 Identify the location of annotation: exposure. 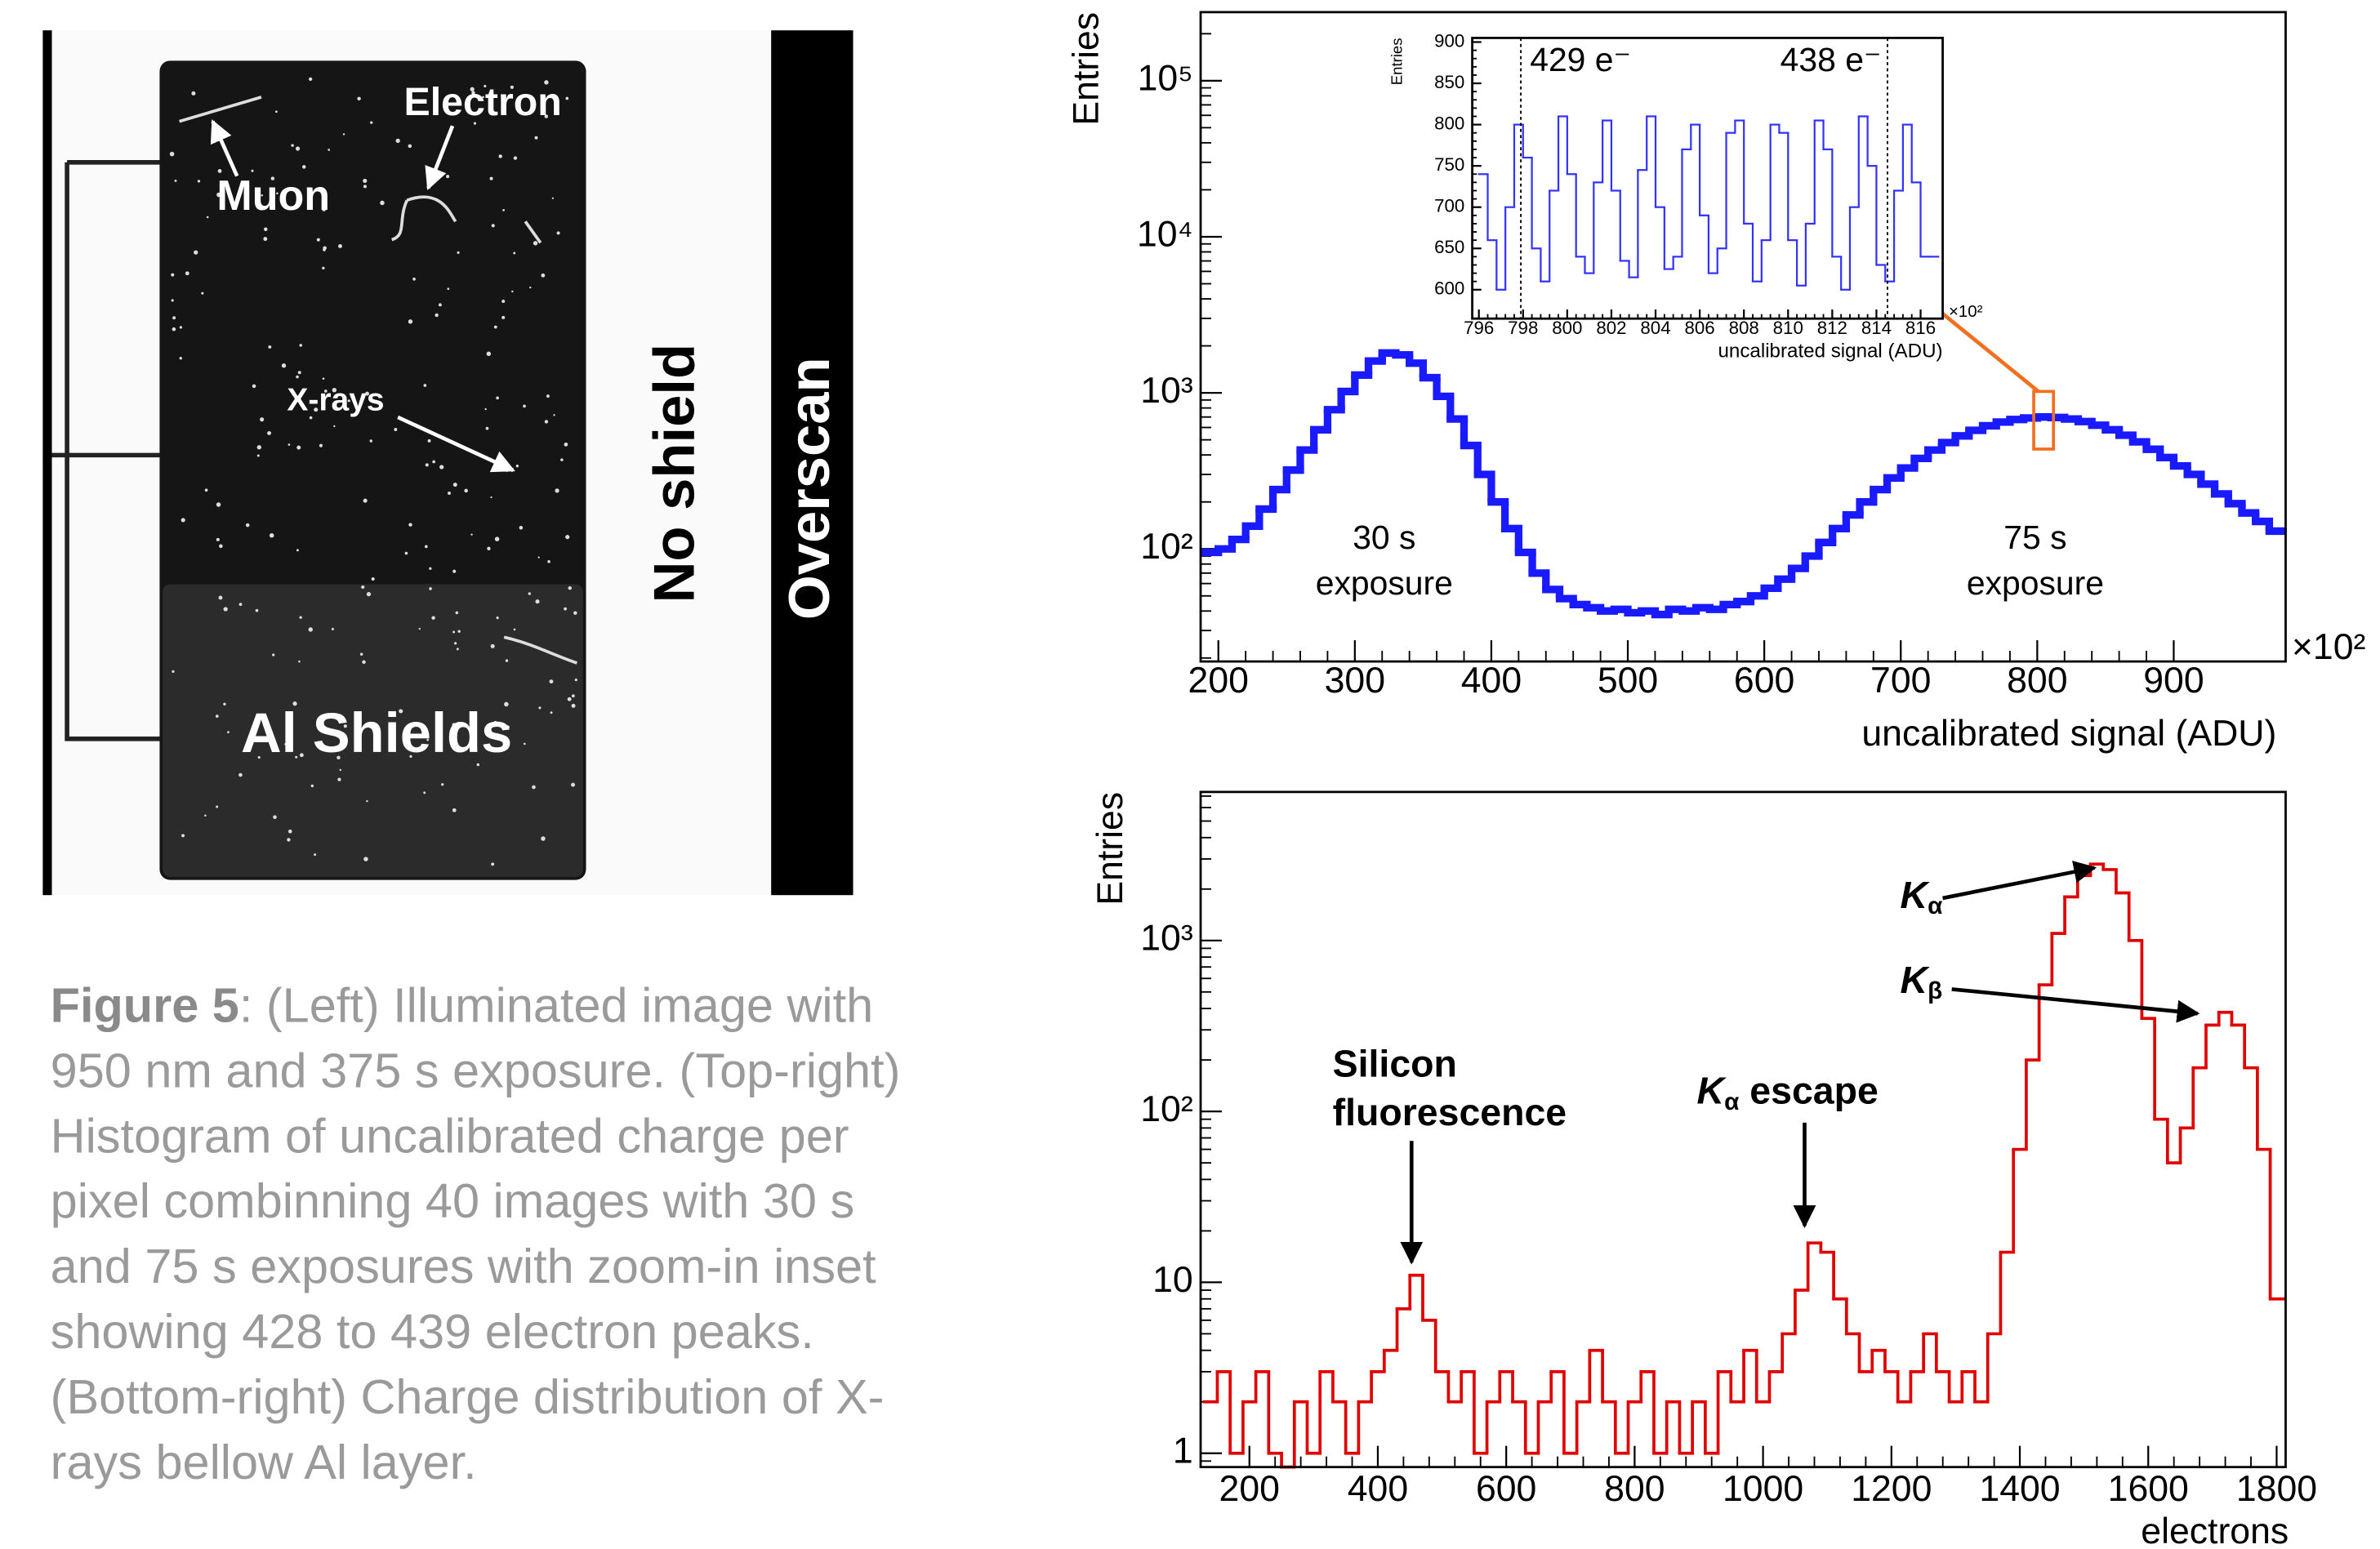
(2036, 583).